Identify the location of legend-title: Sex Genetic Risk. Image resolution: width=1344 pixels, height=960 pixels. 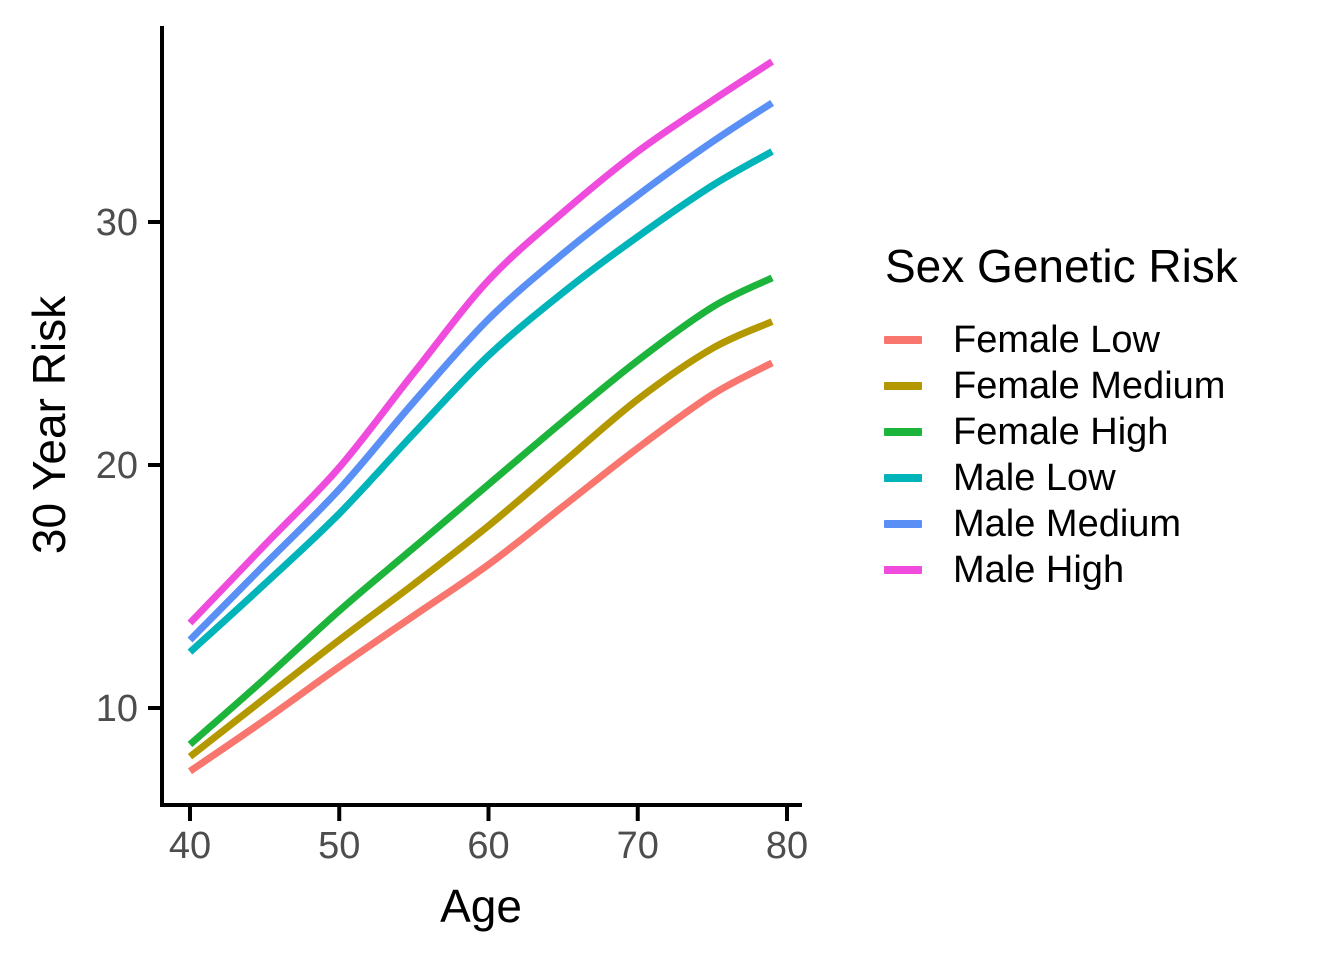
(1061, 266).